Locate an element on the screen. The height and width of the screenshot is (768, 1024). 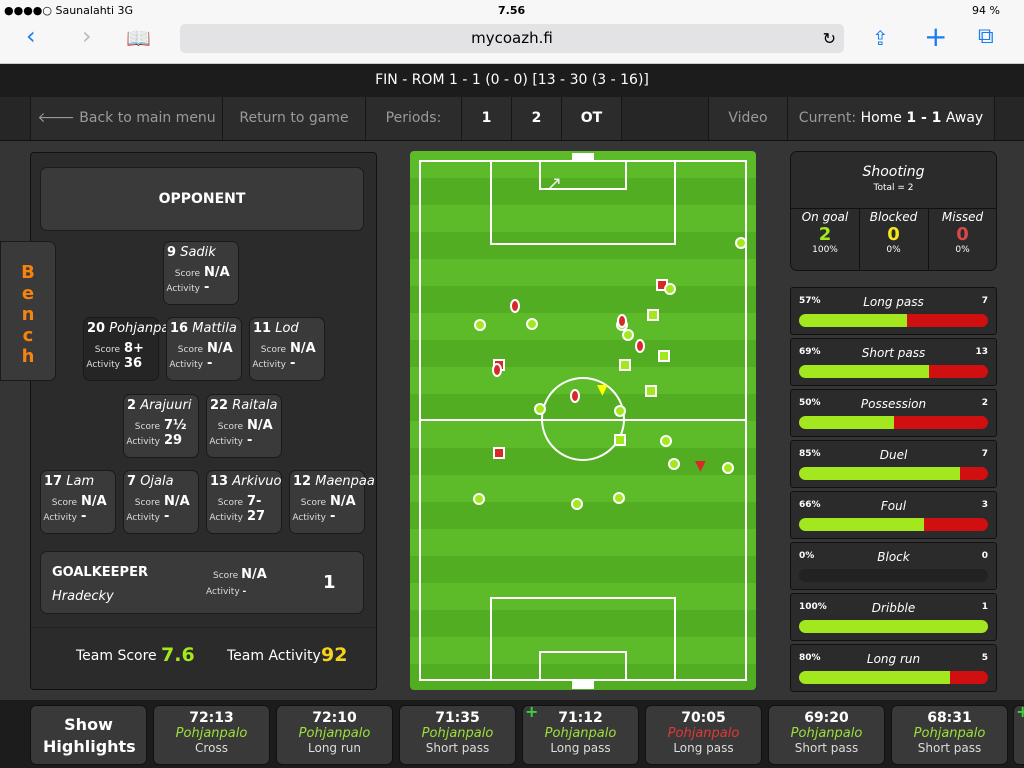
share-icon: ⇪ is located at coordinates (880, 38).